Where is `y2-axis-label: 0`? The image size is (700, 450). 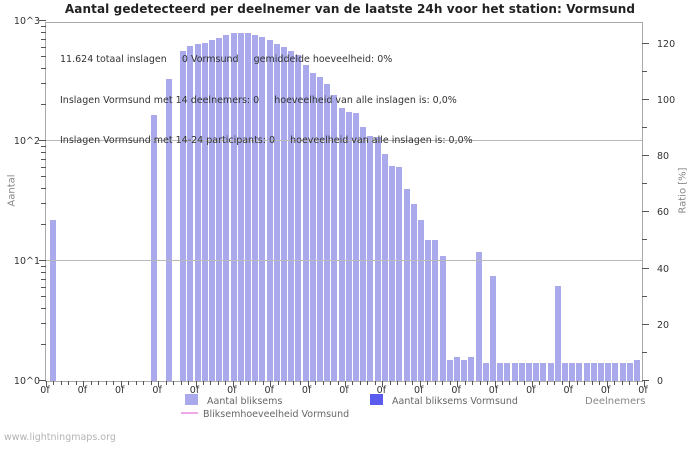 y2-axis-label: 0 is located at coordinates (660, 381).